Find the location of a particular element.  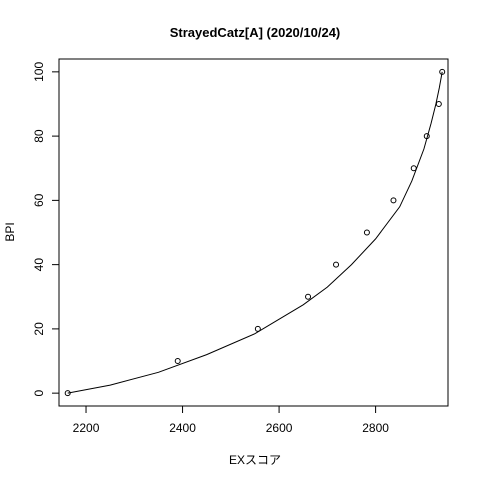

chart-title: StrayedCatz[A] (2020/10/24) is located at coordinates (255, 32).